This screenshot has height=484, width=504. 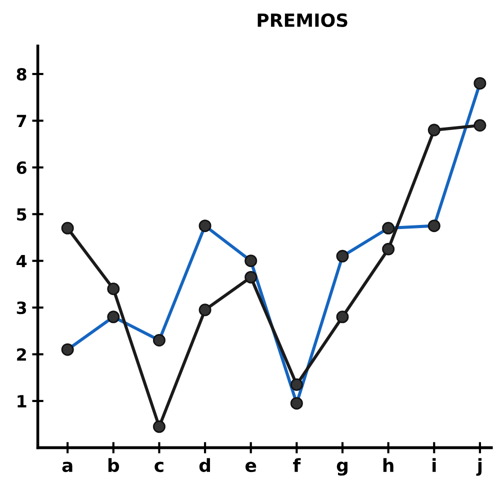 What do you see at coordinates (303, 20) in the screenshot?
I see `chart-title: PREMIOS` at bounding box center [303, 20].